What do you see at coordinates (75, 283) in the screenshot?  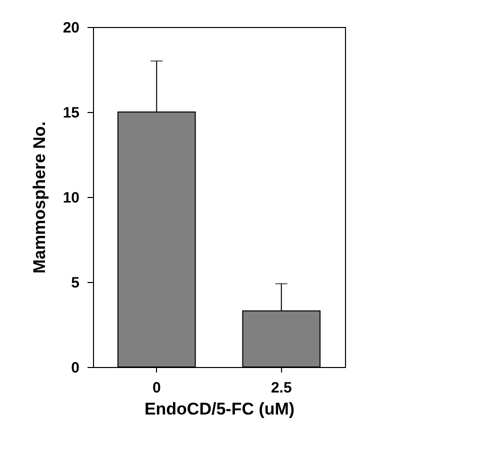 I see `y-tick-label: 5` at bounding box center [75, 283].